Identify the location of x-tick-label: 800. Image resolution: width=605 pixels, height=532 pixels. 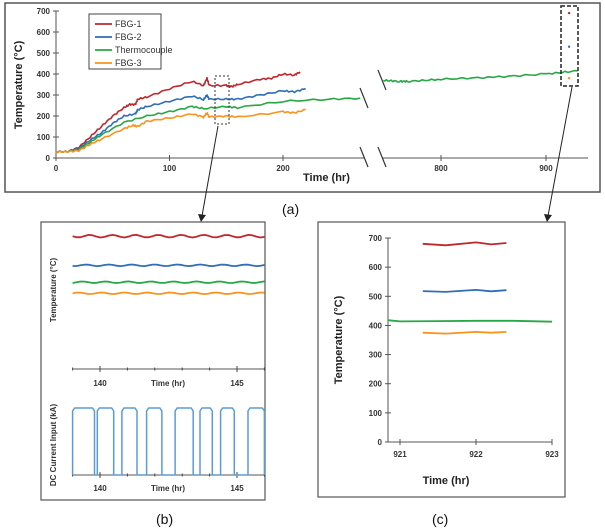
(441, 168).